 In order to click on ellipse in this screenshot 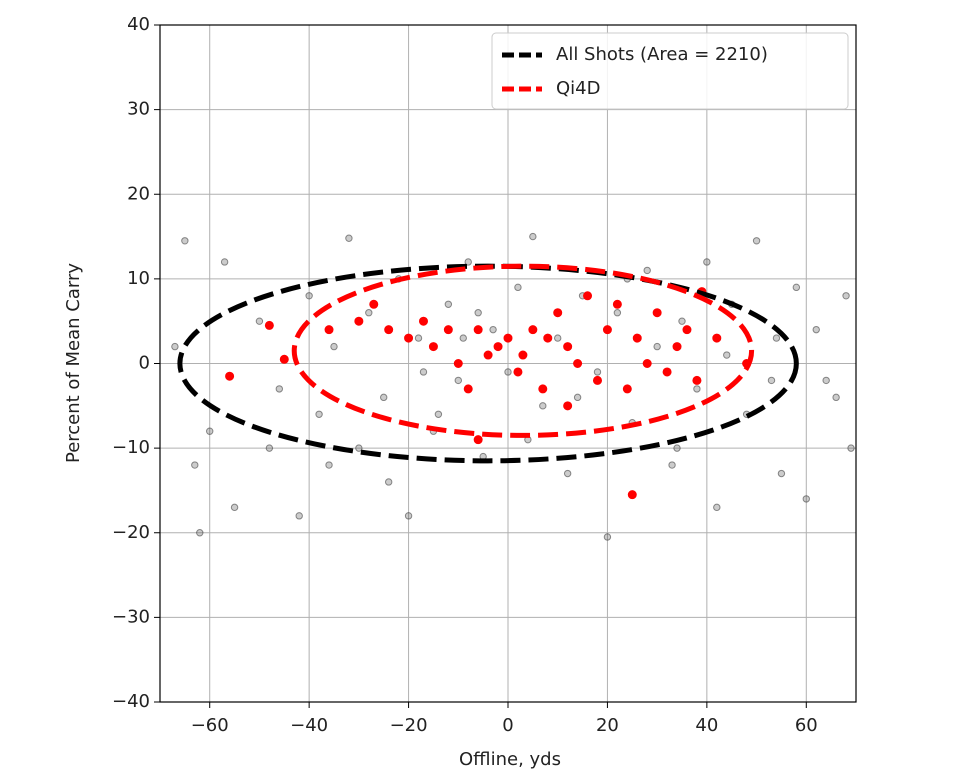, I will do `click(523, 350)`.